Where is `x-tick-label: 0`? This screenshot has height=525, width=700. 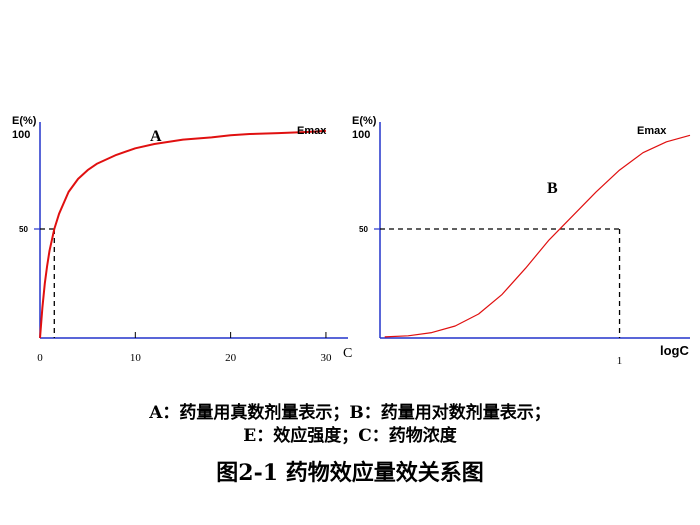
x-tick-label: 0 is located at coordinates (40, 358).